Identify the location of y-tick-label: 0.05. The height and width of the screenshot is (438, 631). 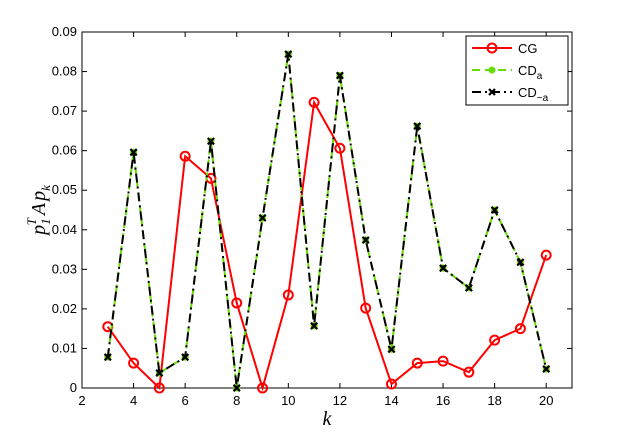
(64, 189).